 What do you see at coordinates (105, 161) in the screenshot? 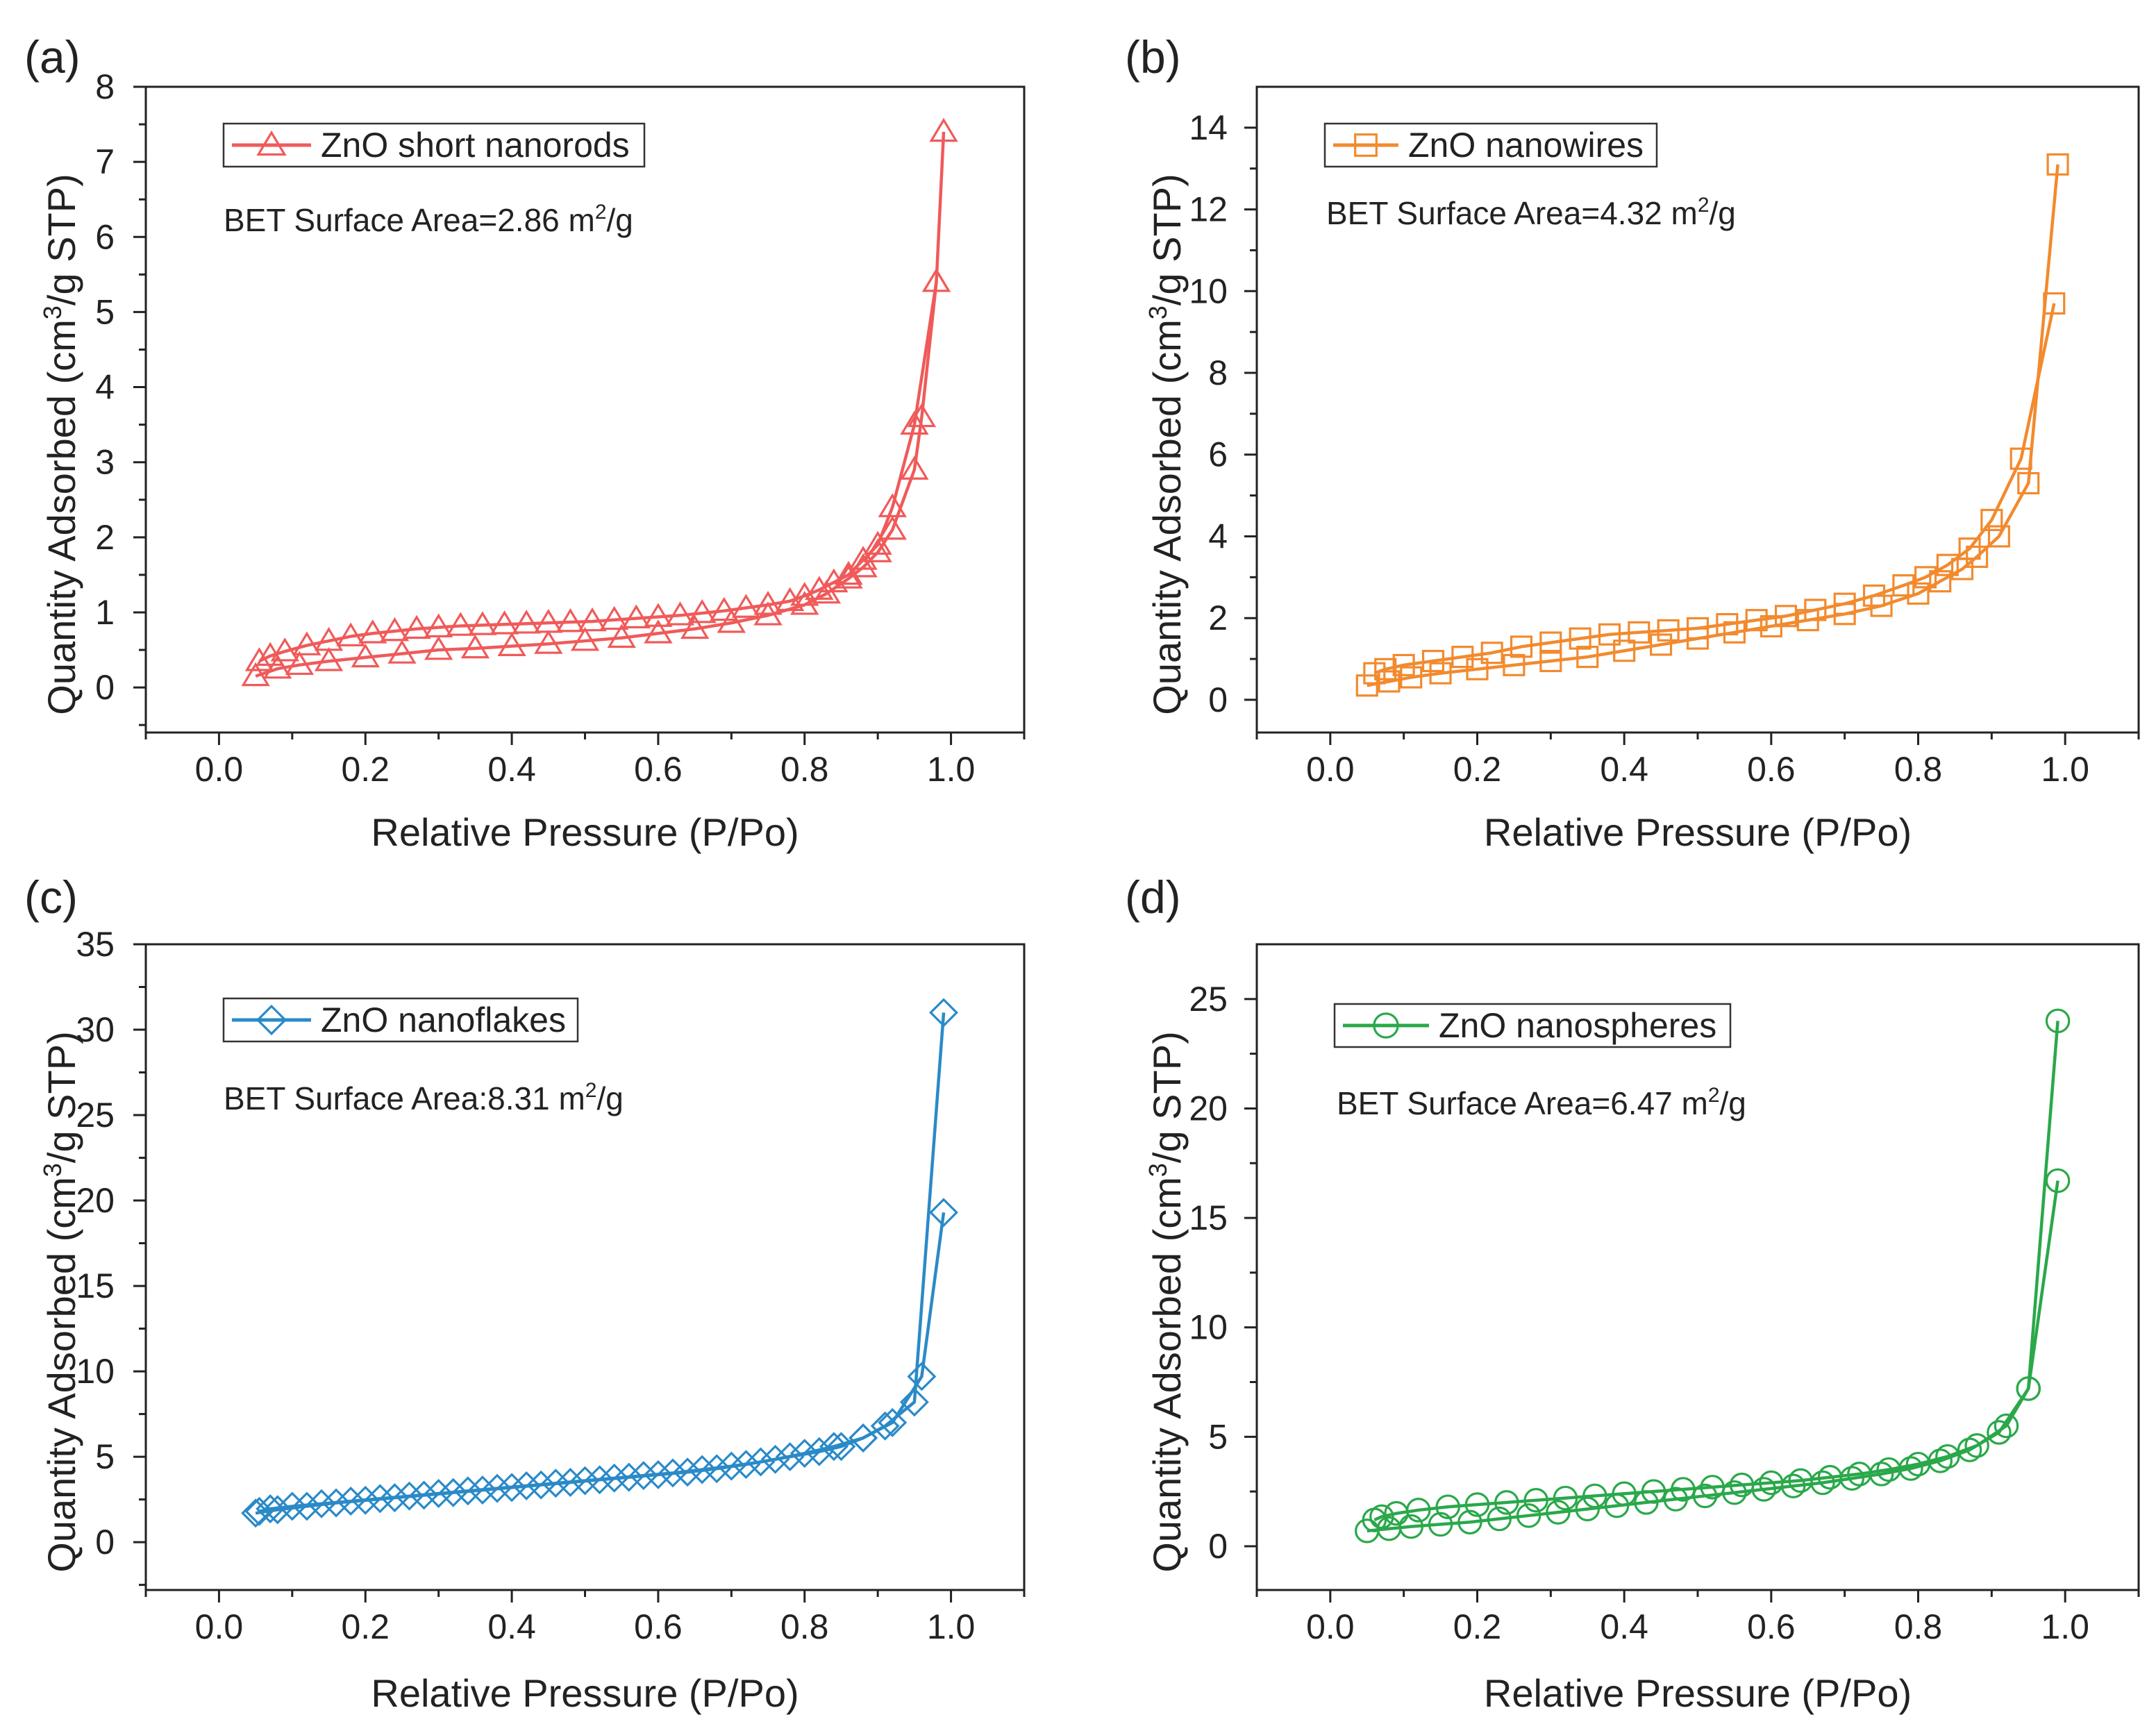
I see `y-tick-label: 7` at bounding box center [105, 161].